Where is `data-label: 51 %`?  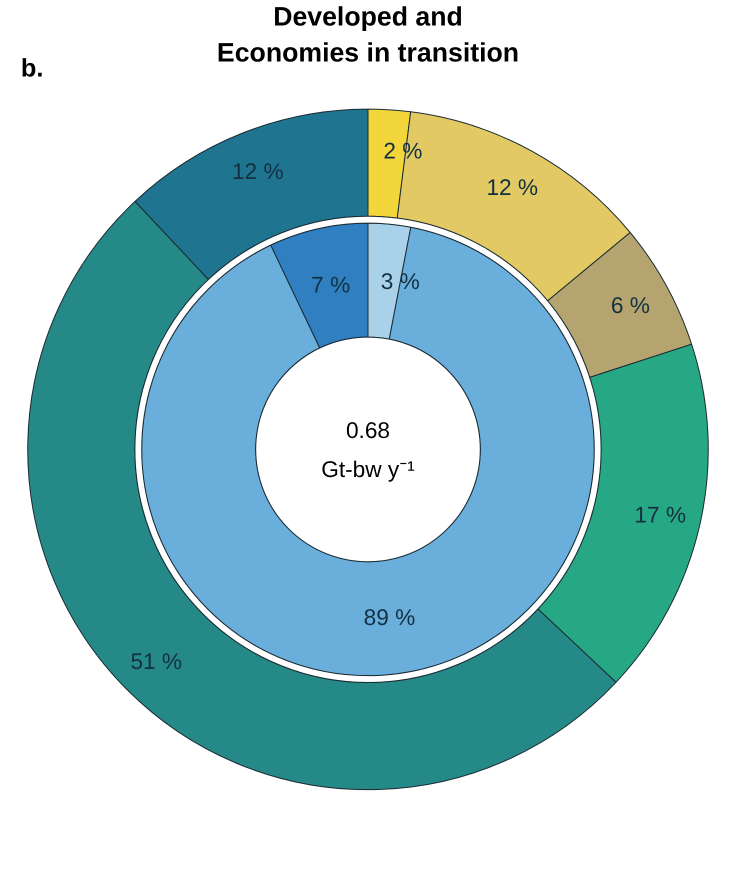 data-label: 51 % is located at coordinates (156, 661).